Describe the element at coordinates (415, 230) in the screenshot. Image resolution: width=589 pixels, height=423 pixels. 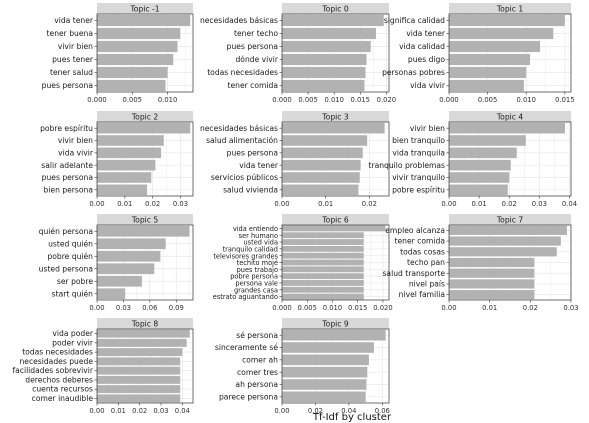
I see `category-label: empleo alcanza` at that location.